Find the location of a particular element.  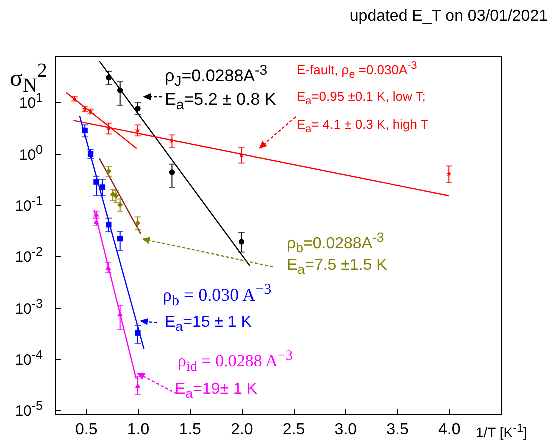

annotation: ρ$_{b}$ = 0.030 A$^{−3}$ is located at coordinates (217, 296).